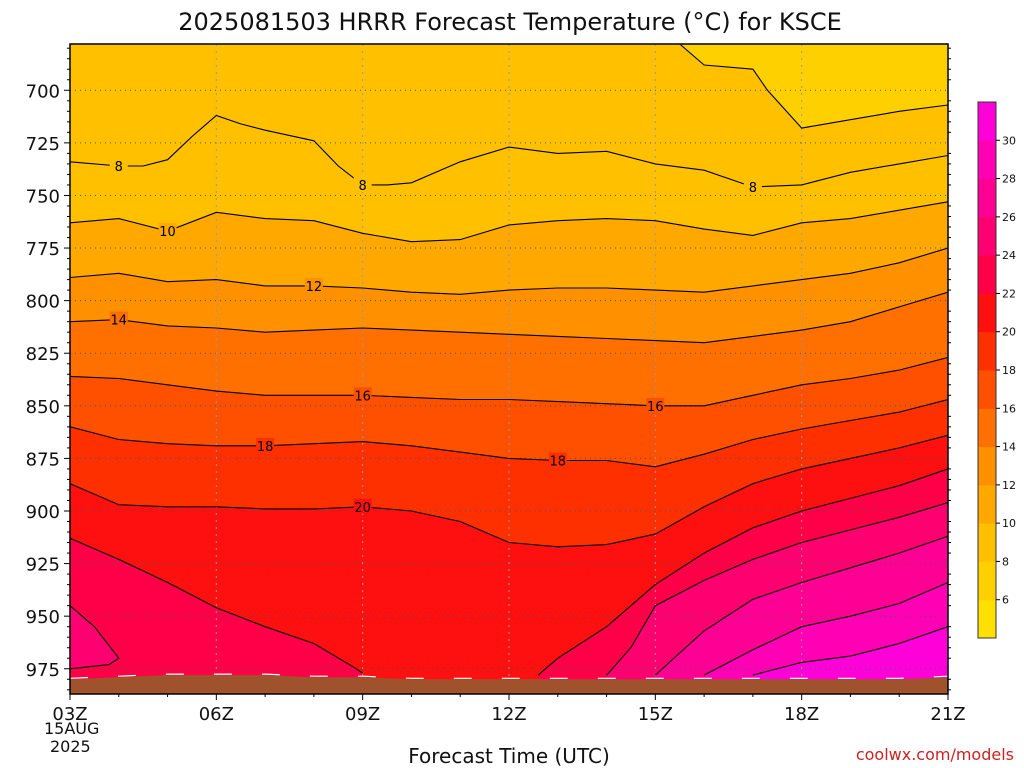 The image size is (1024, 768). What do you see at coordinates (1009, 255) in the screenshot?
I see `colorbar-tick-label: 24` at bounding box center [1009, 255].